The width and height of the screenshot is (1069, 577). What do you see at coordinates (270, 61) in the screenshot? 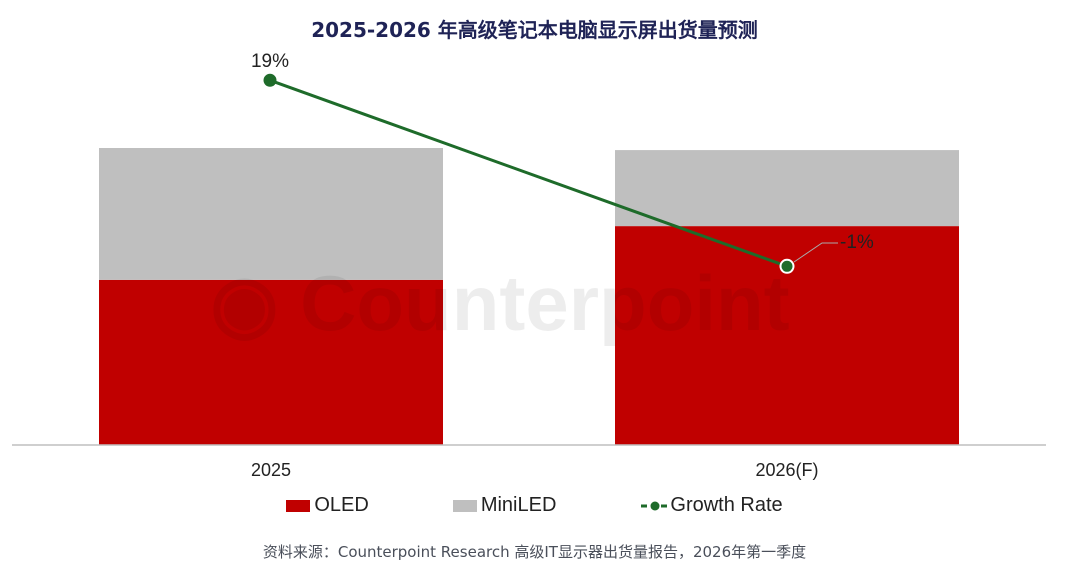
I see `data-label: 19%` at bounding box center [270, 61].